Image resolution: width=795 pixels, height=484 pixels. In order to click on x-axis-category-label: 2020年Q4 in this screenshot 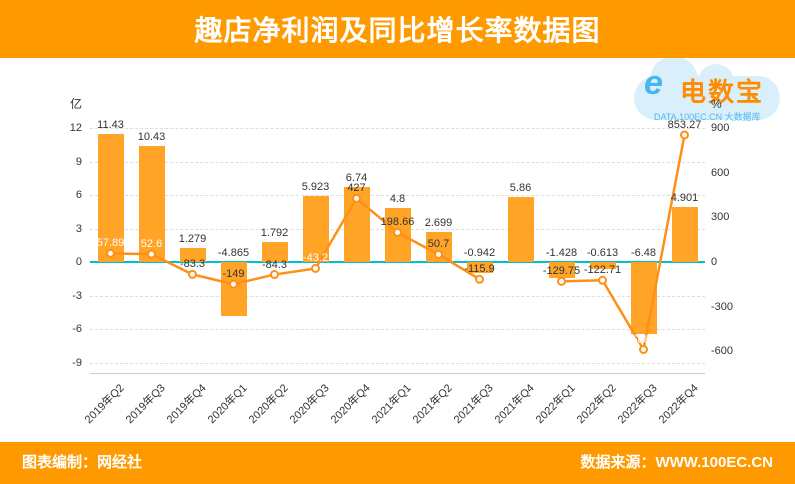, I will do `click(351, 404)`.